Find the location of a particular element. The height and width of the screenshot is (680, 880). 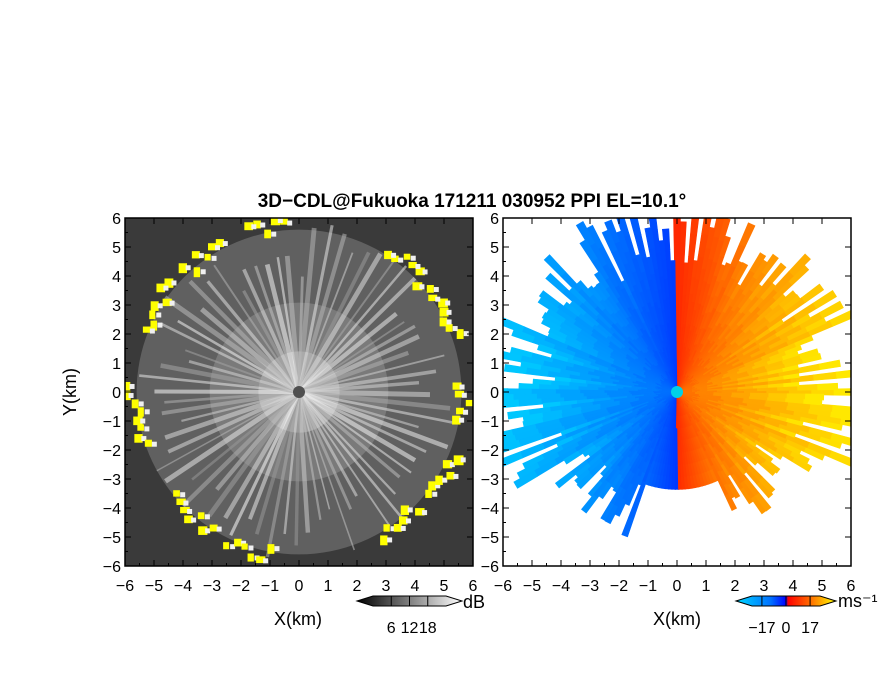

colorbar-tick-label: 6 is located at coordinates (391, 628).